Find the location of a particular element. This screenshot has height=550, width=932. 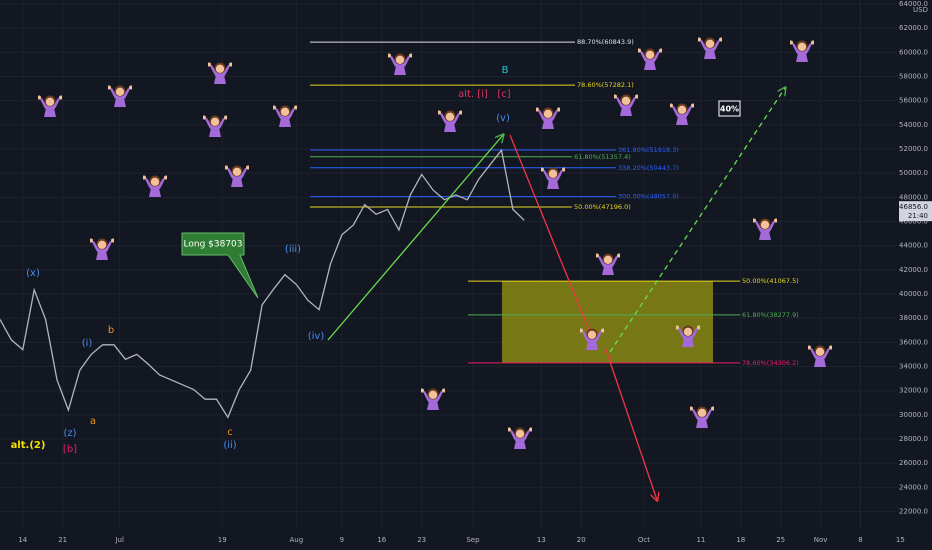

fib-label: 338.20%(50443.7) is located at coordinates (648, 168).